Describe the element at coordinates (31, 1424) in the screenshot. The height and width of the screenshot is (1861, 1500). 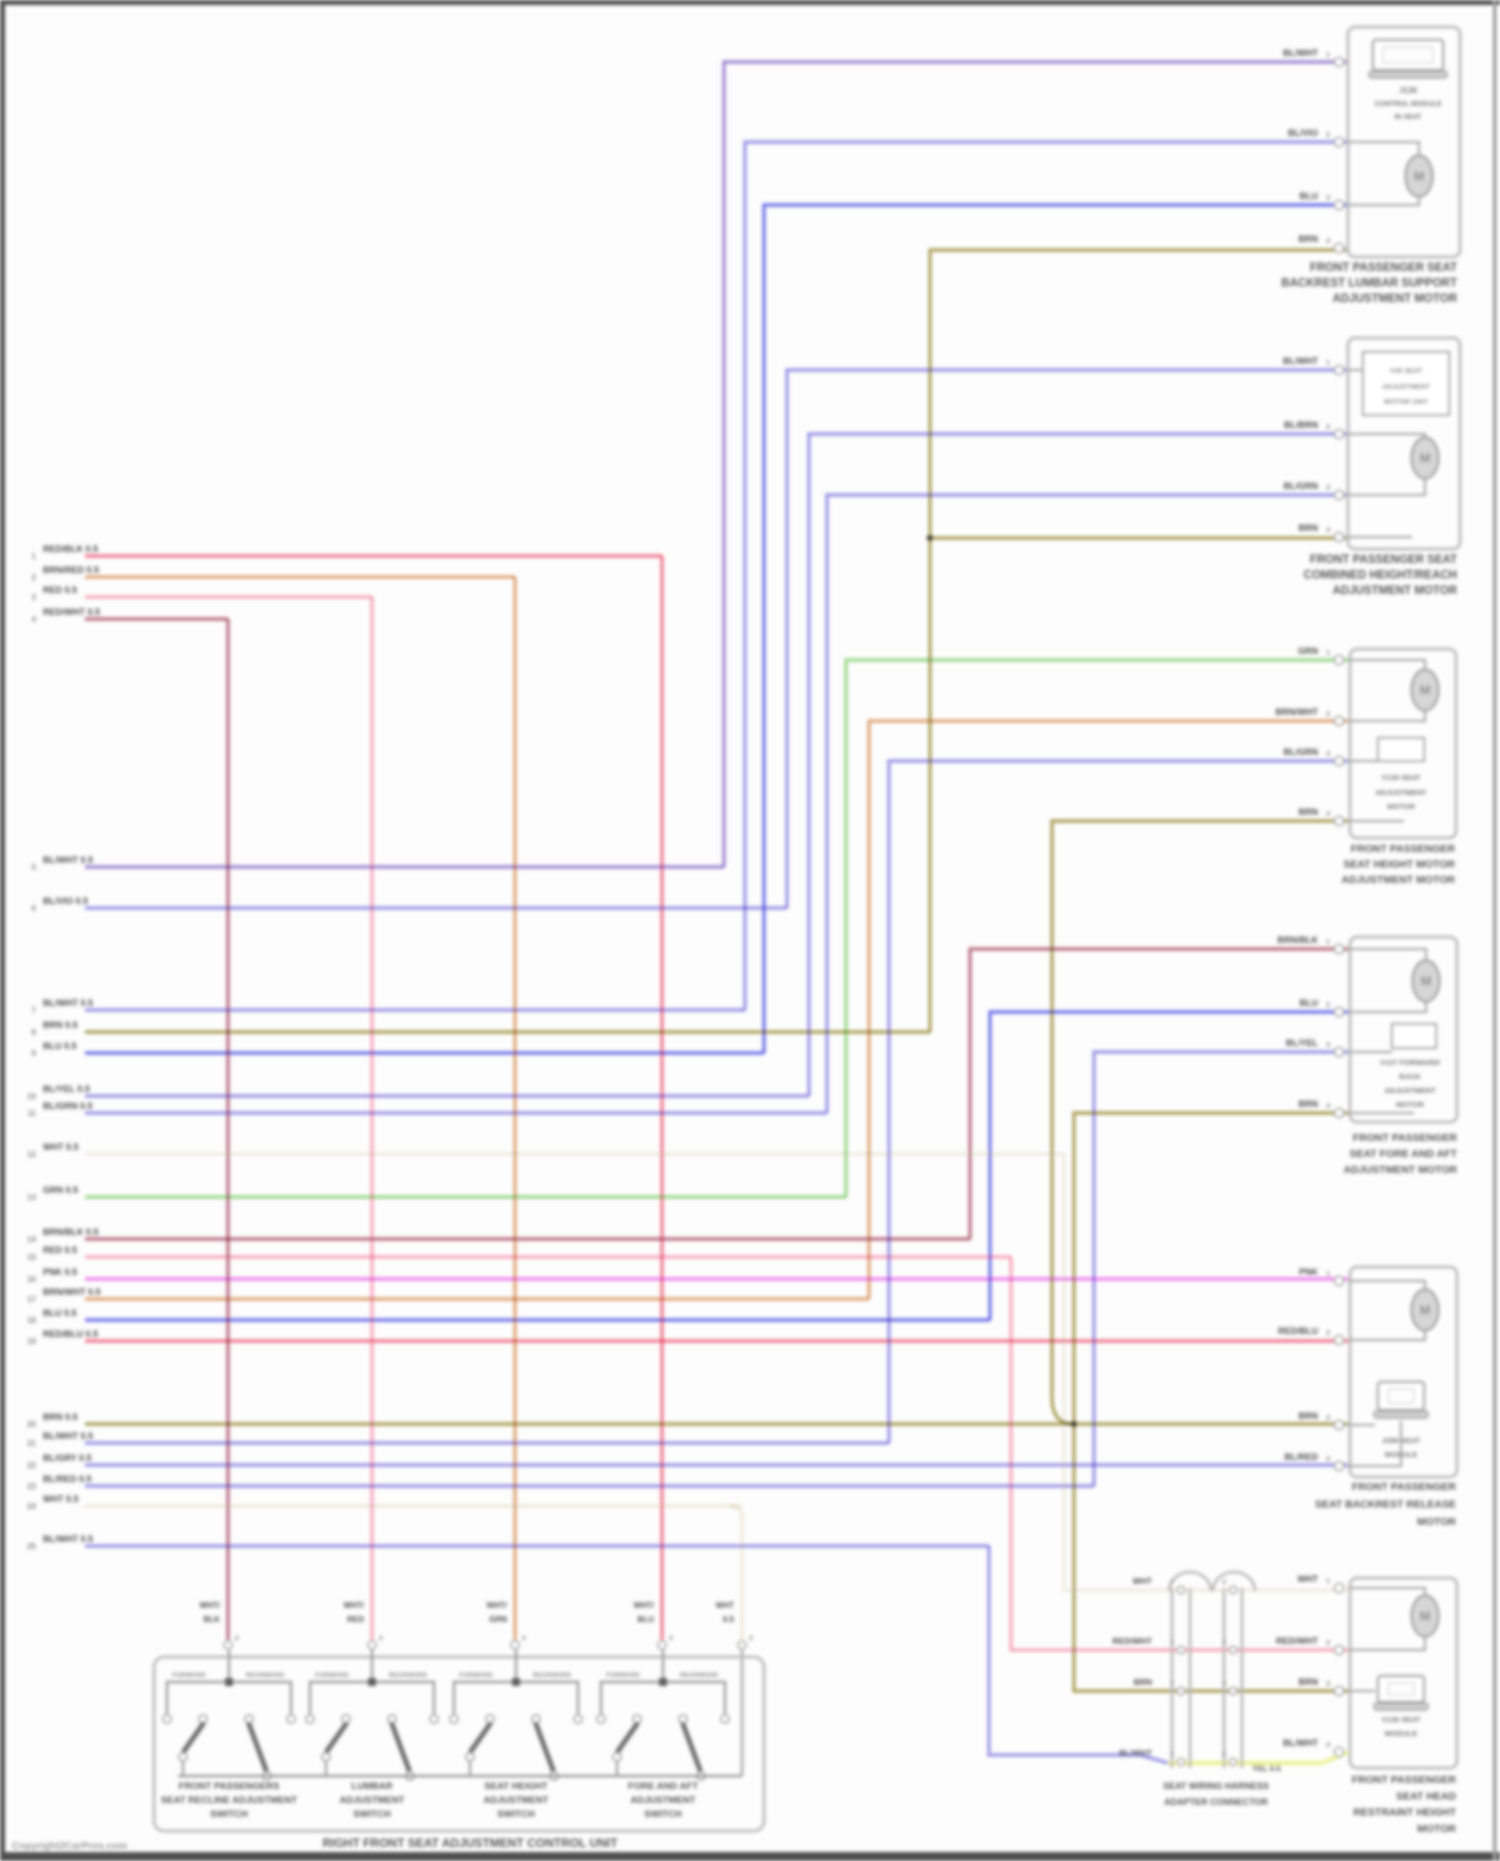
I see `svg-text: 20` at that location.